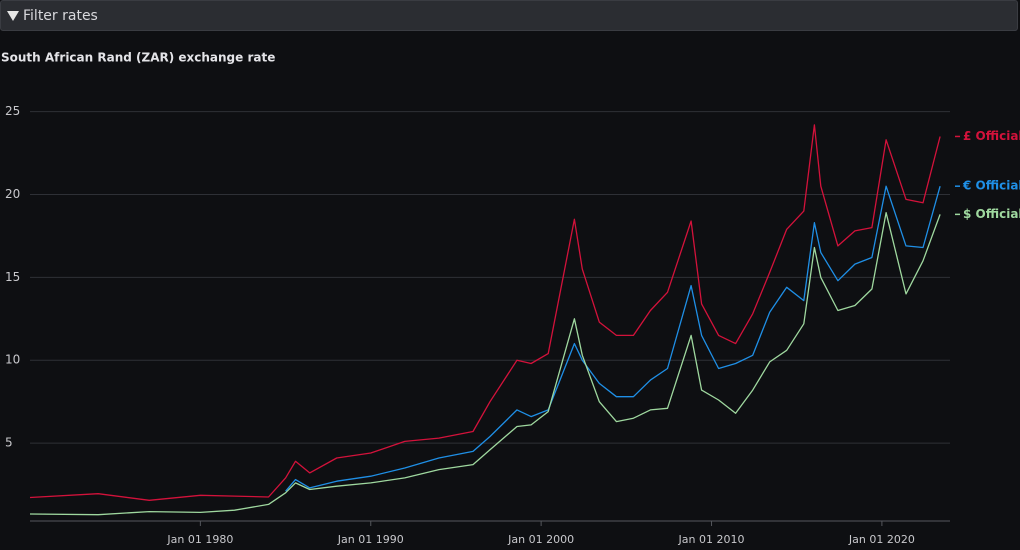 The width and height of the screenshot is (1020, 550). Describe the element at coordinates (881, 539) in the screenshot. I see `x-tick-label: Jan 01 2020` at that location.